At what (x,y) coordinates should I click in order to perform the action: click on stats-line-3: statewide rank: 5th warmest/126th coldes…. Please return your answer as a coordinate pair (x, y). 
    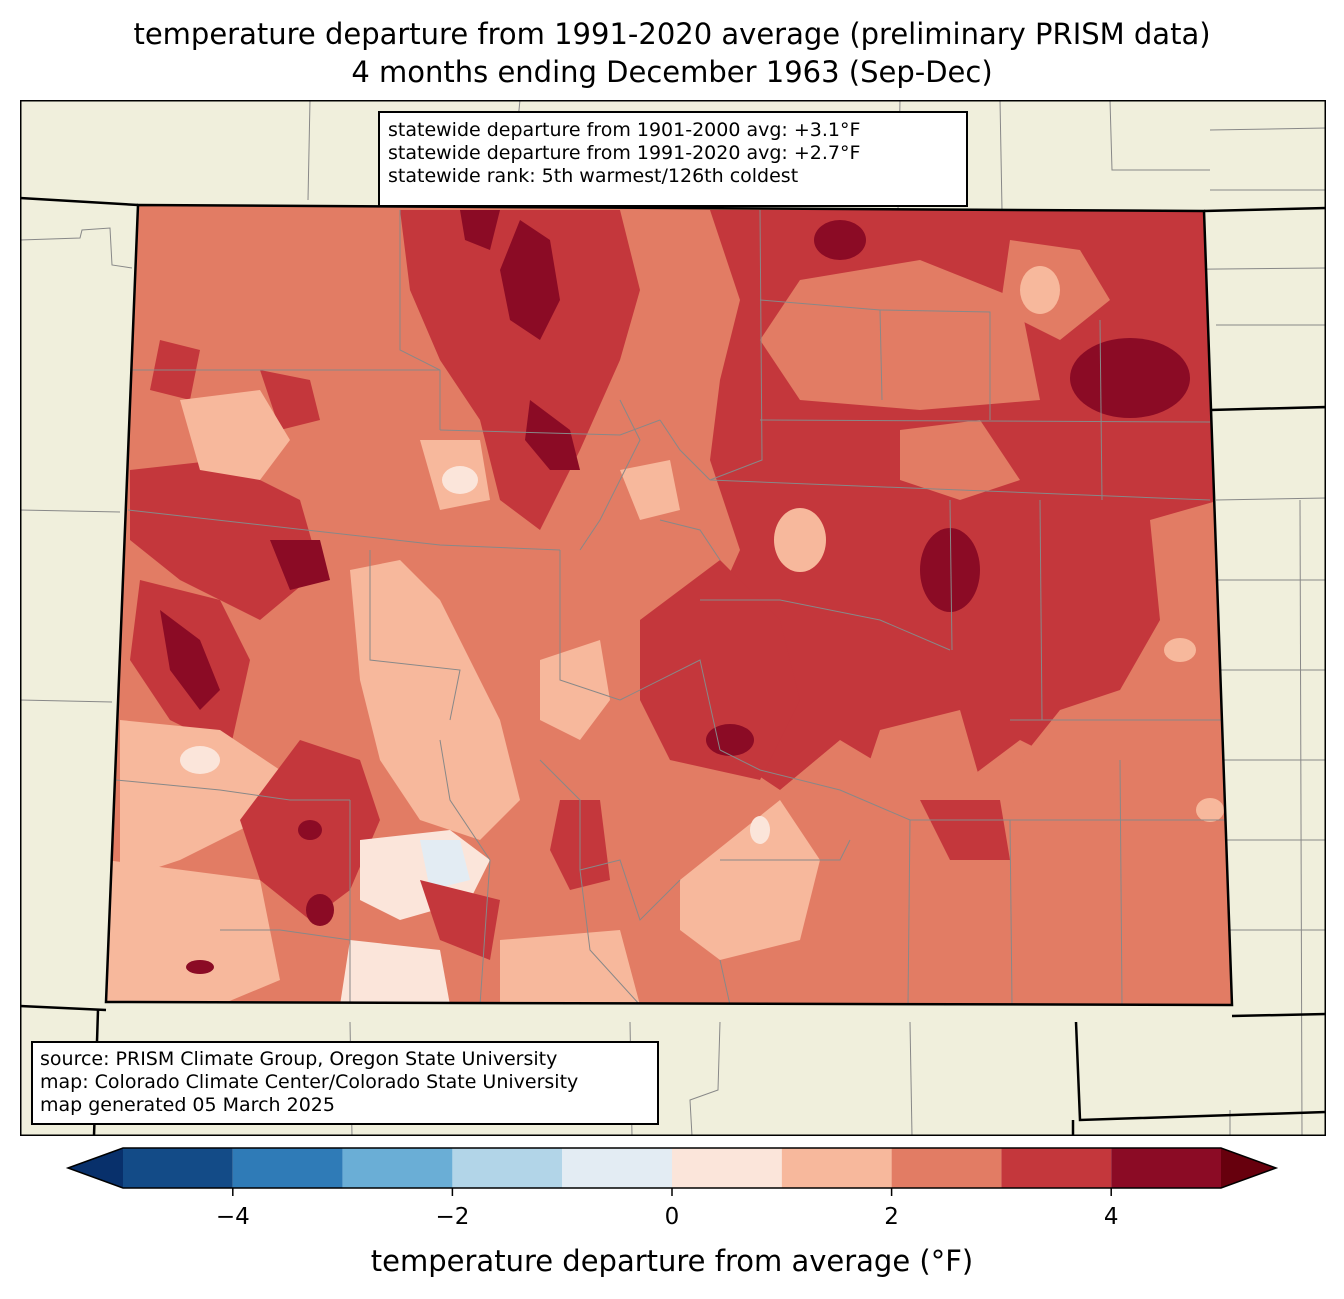
    Looking at the image, I should click on (593, 176).